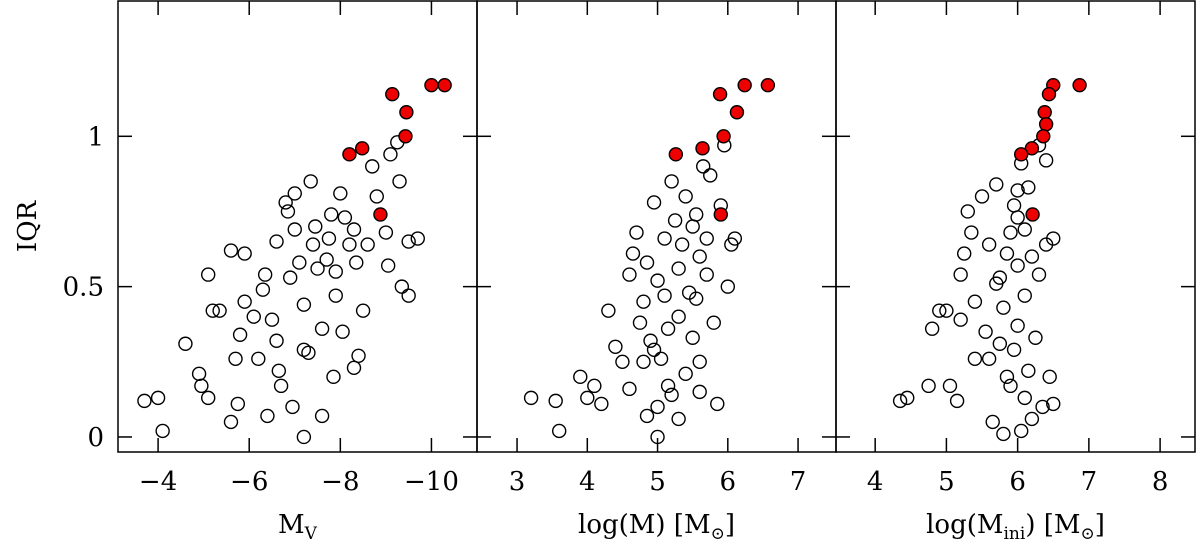 The width and height of the screenshot is (1200, 549). I want to click on x-axis-label-part: ) [M, so click(1052, 525).